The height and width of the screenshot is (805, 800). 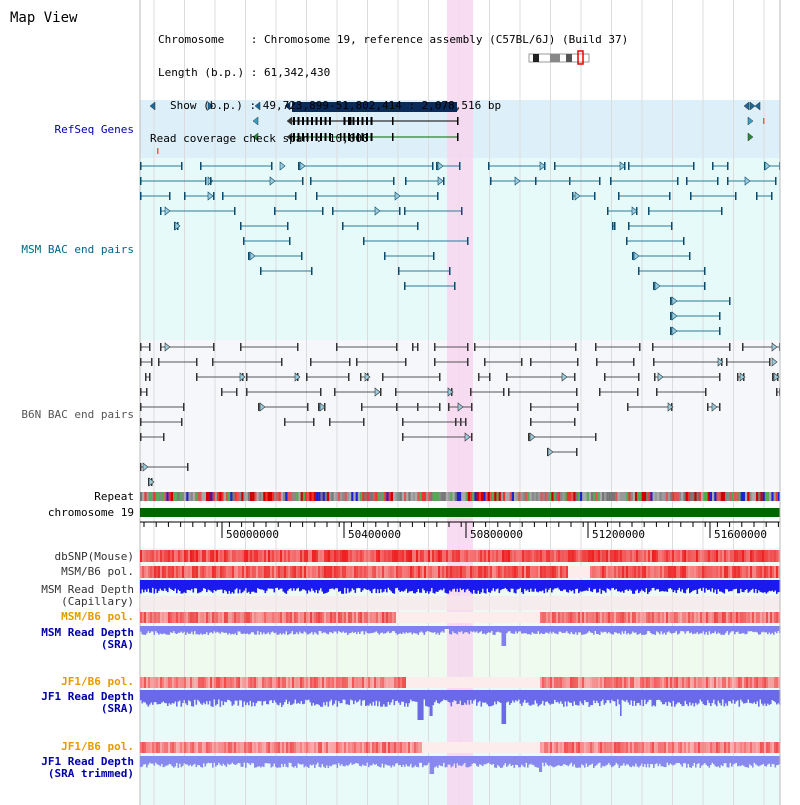 What do you see at coordinates (94, 556) in the screenshot?
I see `track-label-dbsnp: dbSNP(Mouse)` at bounding box center [94, 556].